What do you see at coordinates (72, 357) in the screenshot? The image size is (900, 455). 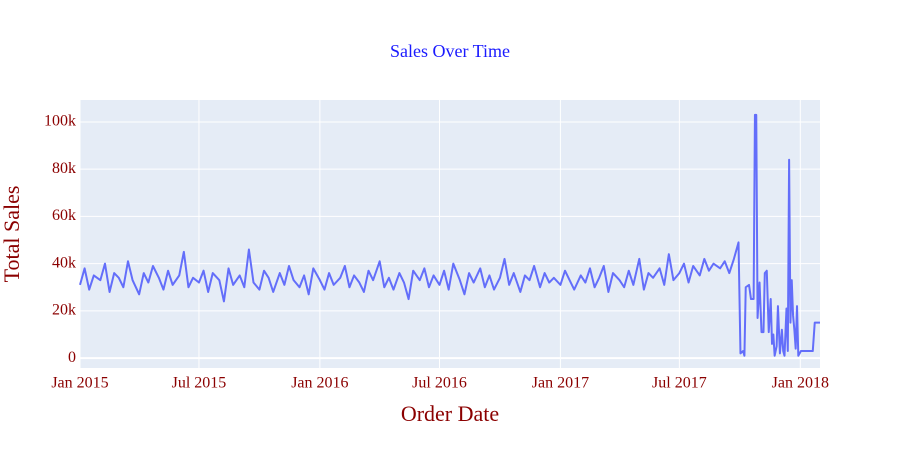 I see `y-tick-label: 0` at bounding box center [72, 357].